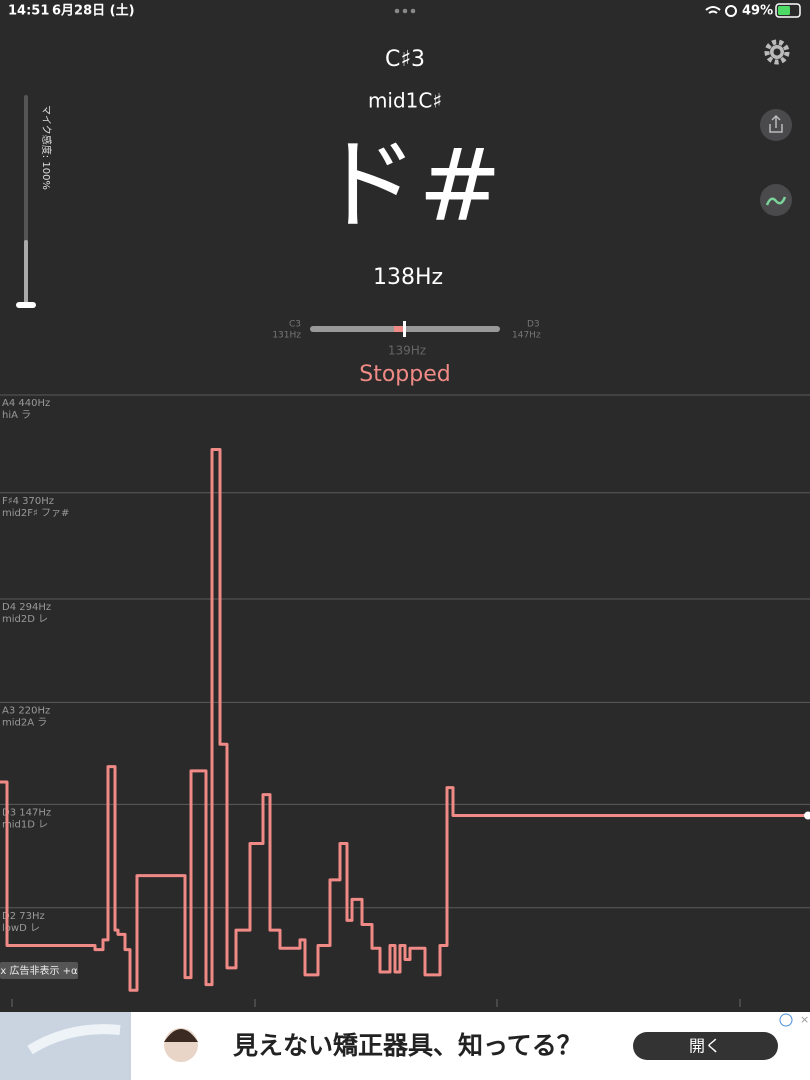  I want to click on tuner-needle, so click(404, 329).